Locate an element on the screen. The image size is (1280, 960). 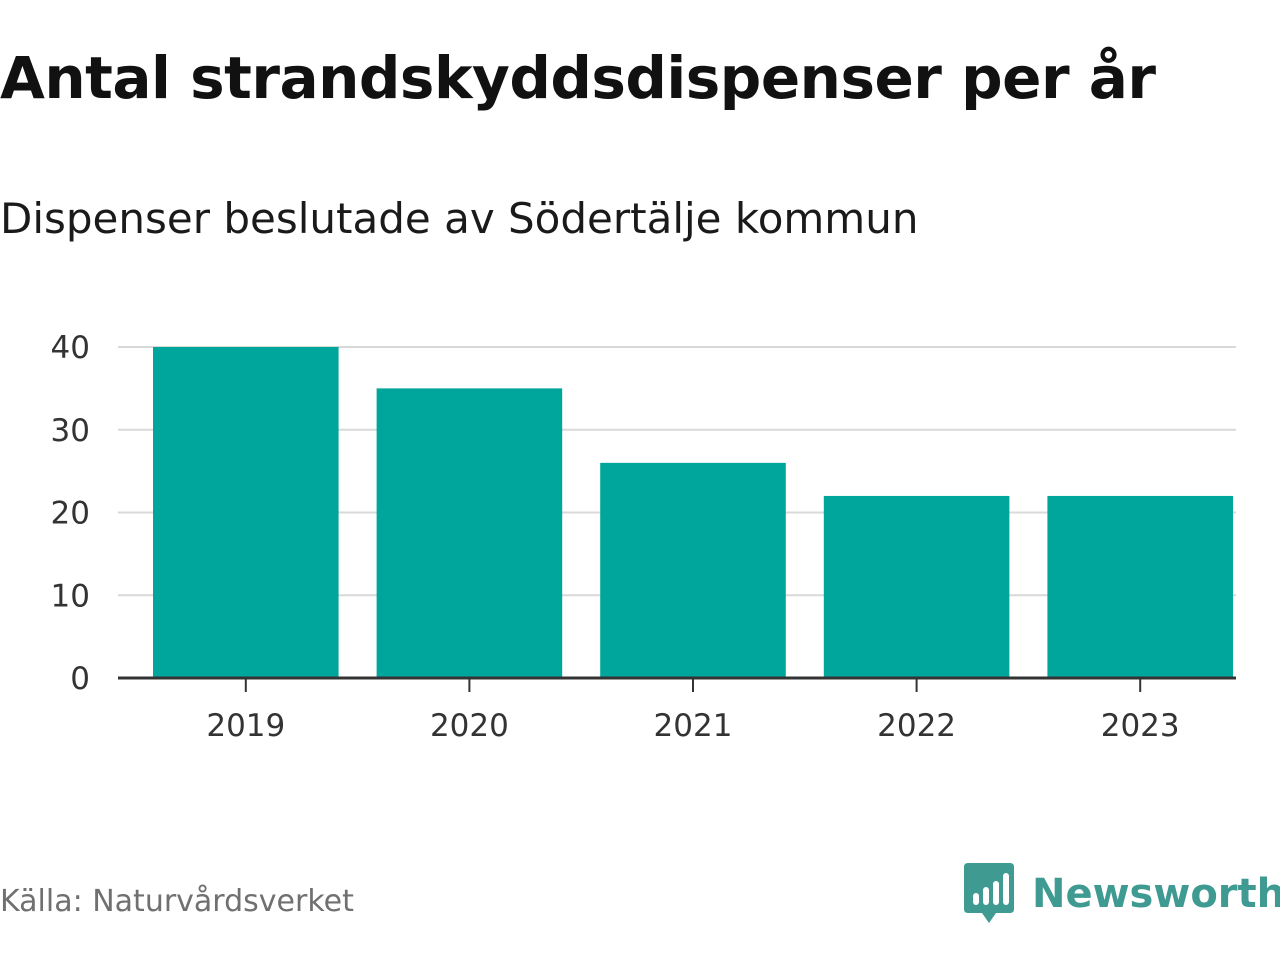
bar-2019 is located at coordinates (246, 512).